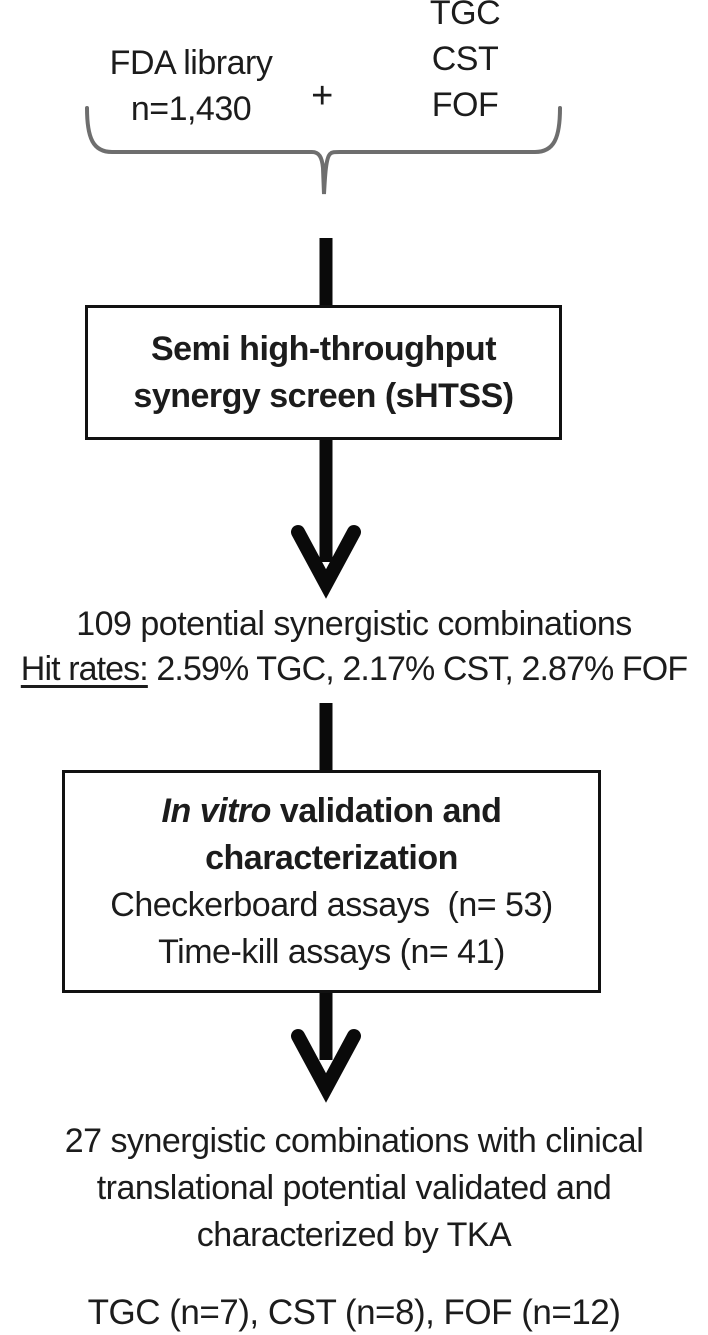 Image resolution: width=708 pixels, height=1335 pixels. What do you see at coordinates (386, 810) in the screenshot?
I see `validation-title-rest: validation and` at bounding box center [386, 810].